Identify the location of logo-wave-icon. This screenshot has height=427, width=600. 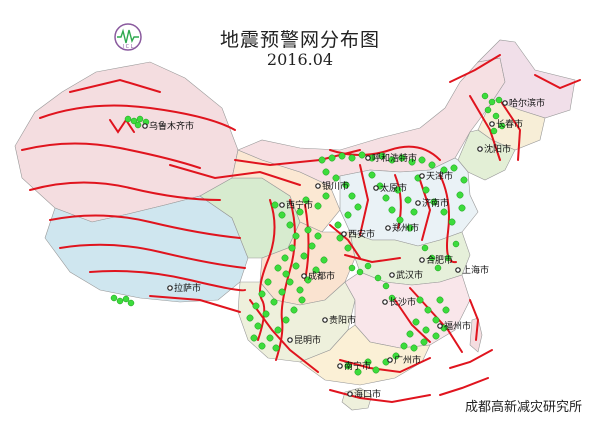
(128, 36).